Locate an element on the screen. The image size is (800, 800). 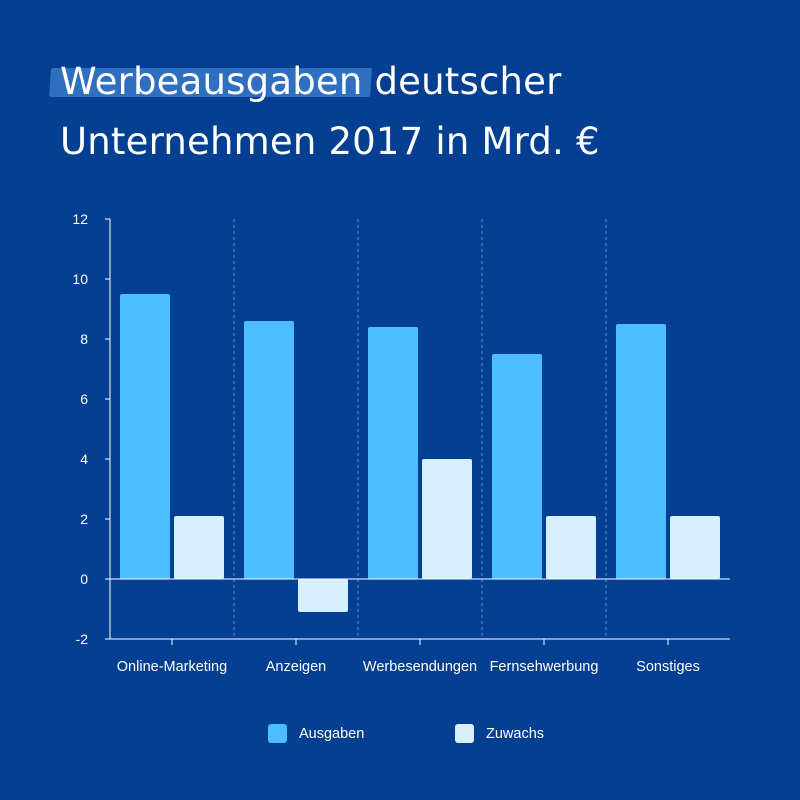
x-tick-label: Sonstiges is located at coordinates (668, 667).